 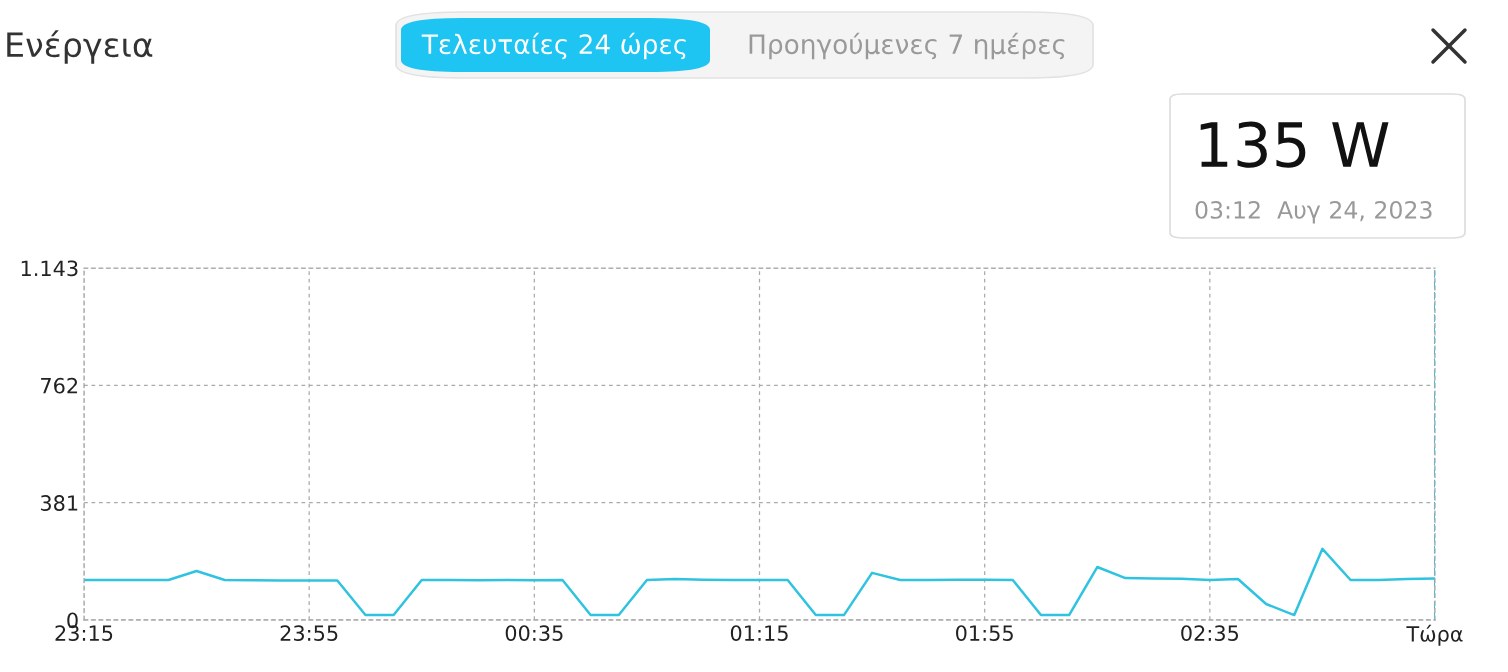 I want to click on text: Τελευταίες 24 ώρες, so click(x=553, y=46).